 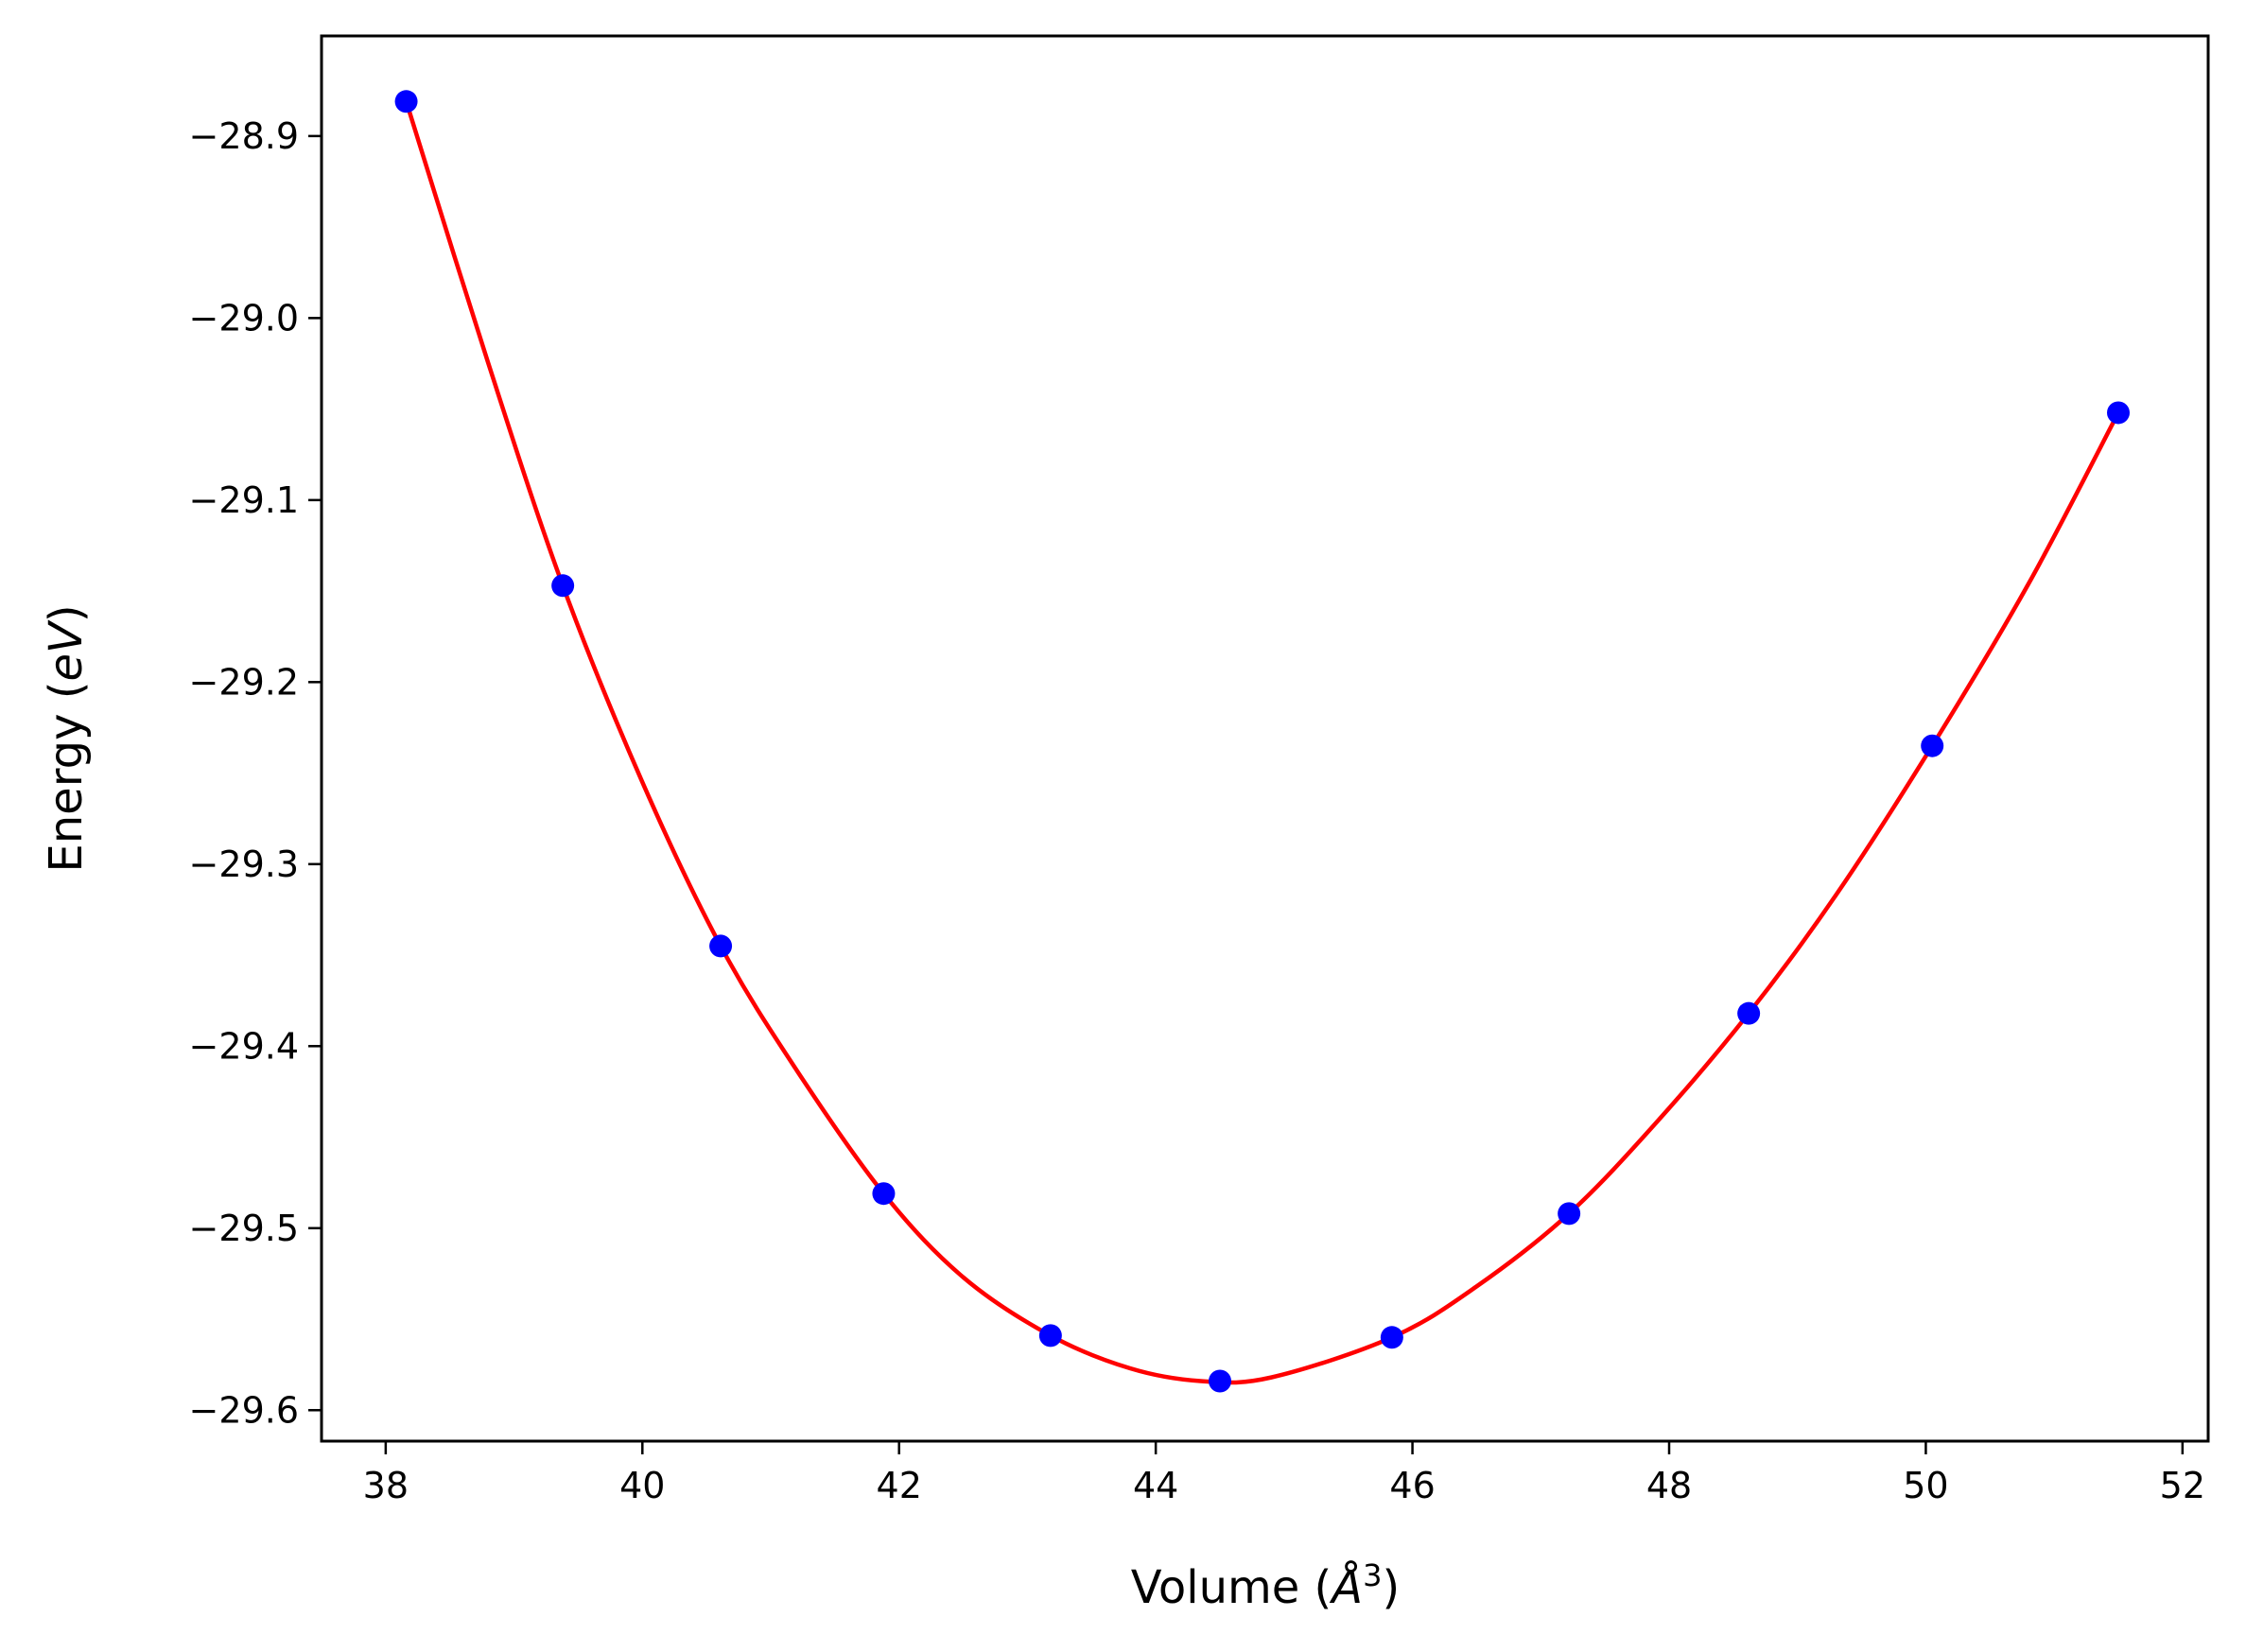 What do you see at coordinates (642, 1486) in the screenshot?
I see `x-tick-label: 40` at bounding box center [642, 1486].